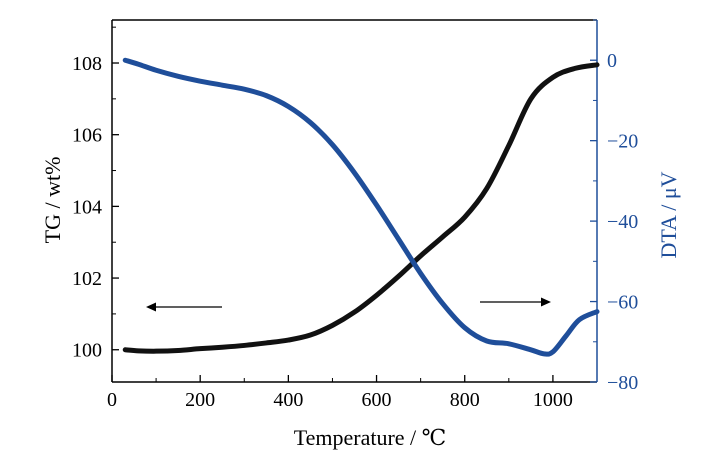  What do you see at coordinates (348, 304) in the screenshot?
I see `annotation-arrows` at bounding box center [348, 304].